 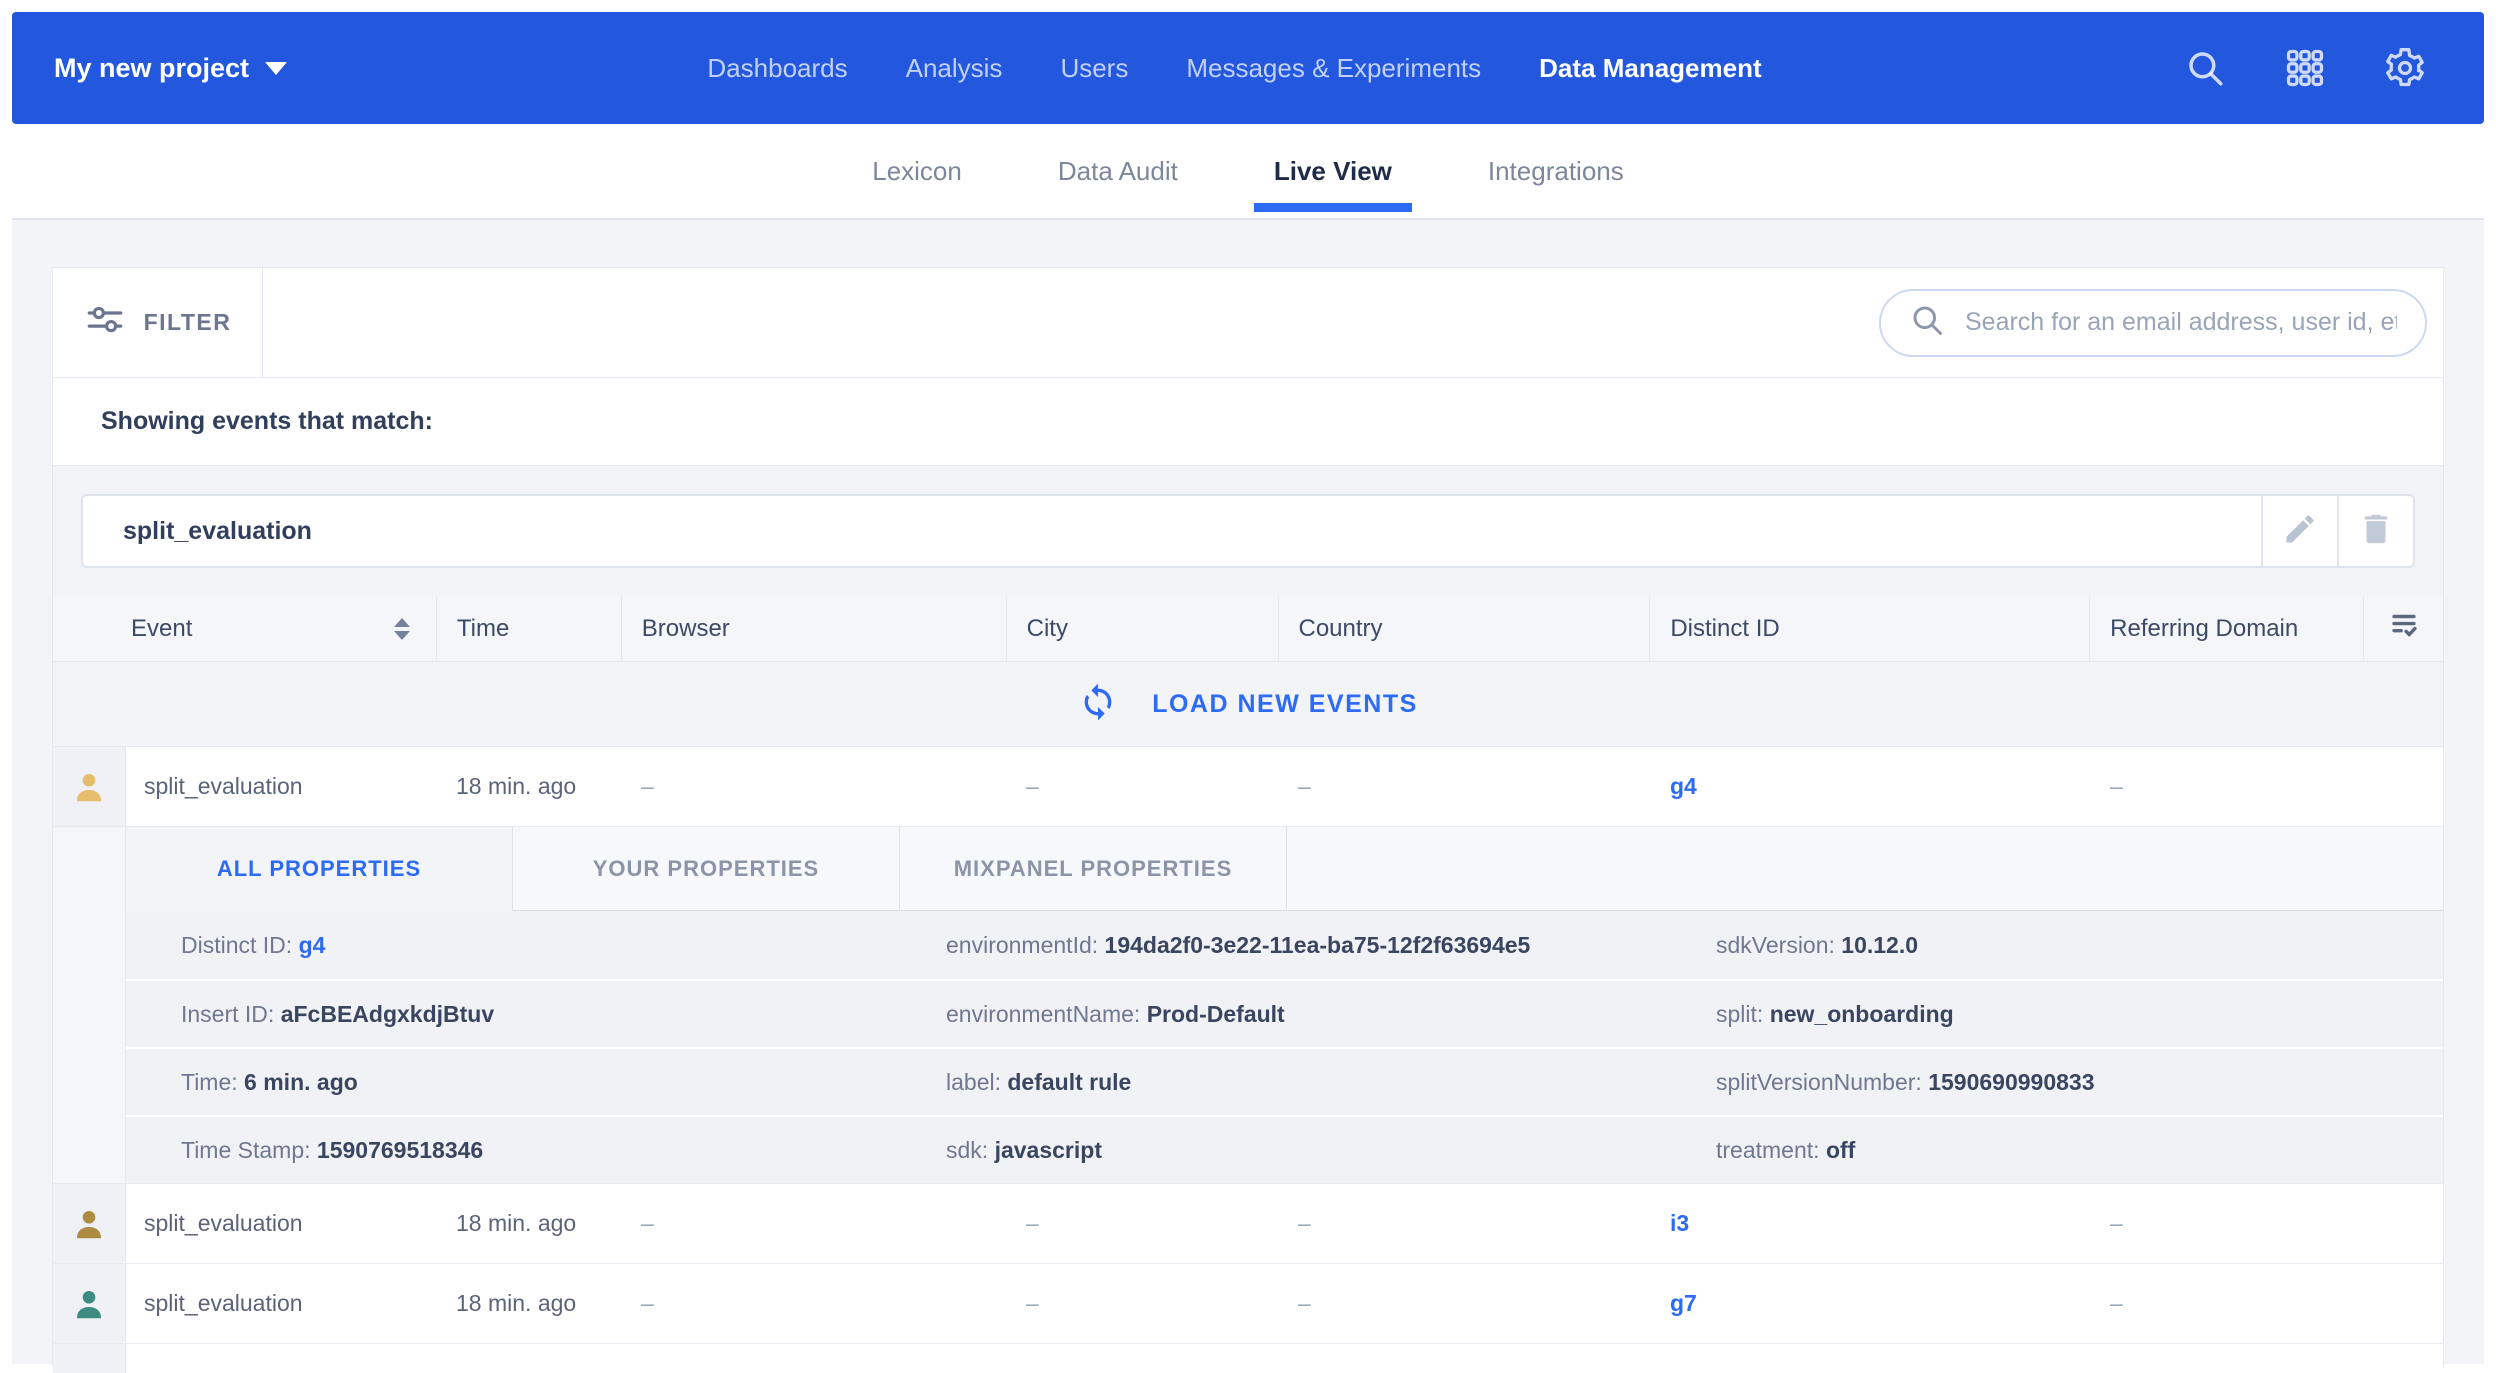 I want to click on event-filter-value: split_evaluation, so click(x=217, y=530).